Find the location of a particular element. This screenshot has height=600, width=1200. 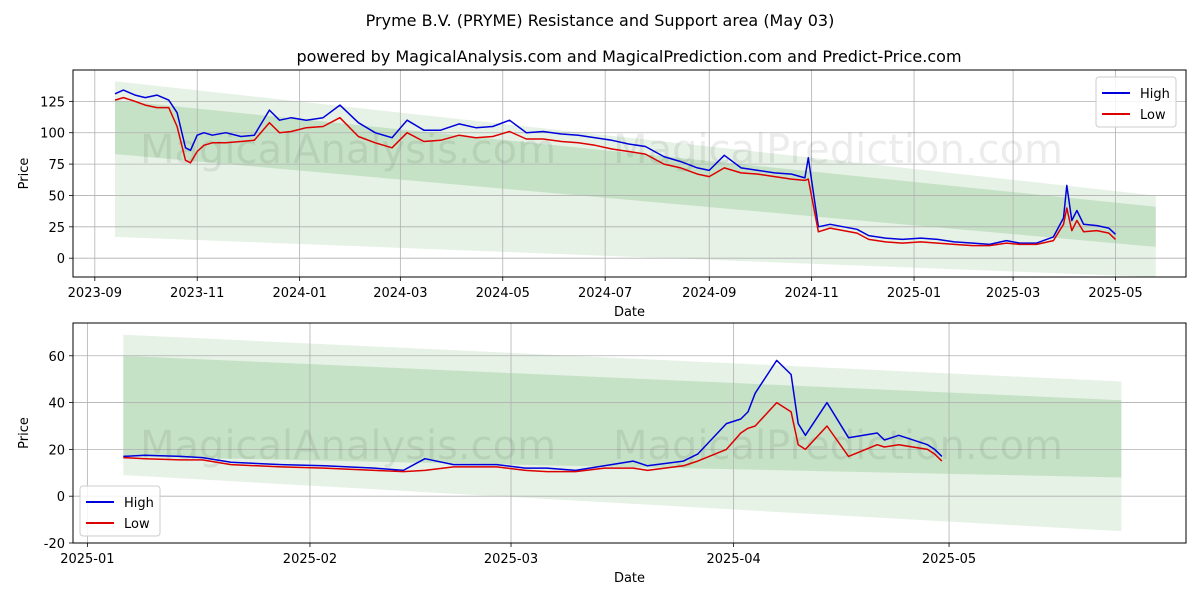

bottom-ytick-label: 60 is located at coordinates (56, 357).